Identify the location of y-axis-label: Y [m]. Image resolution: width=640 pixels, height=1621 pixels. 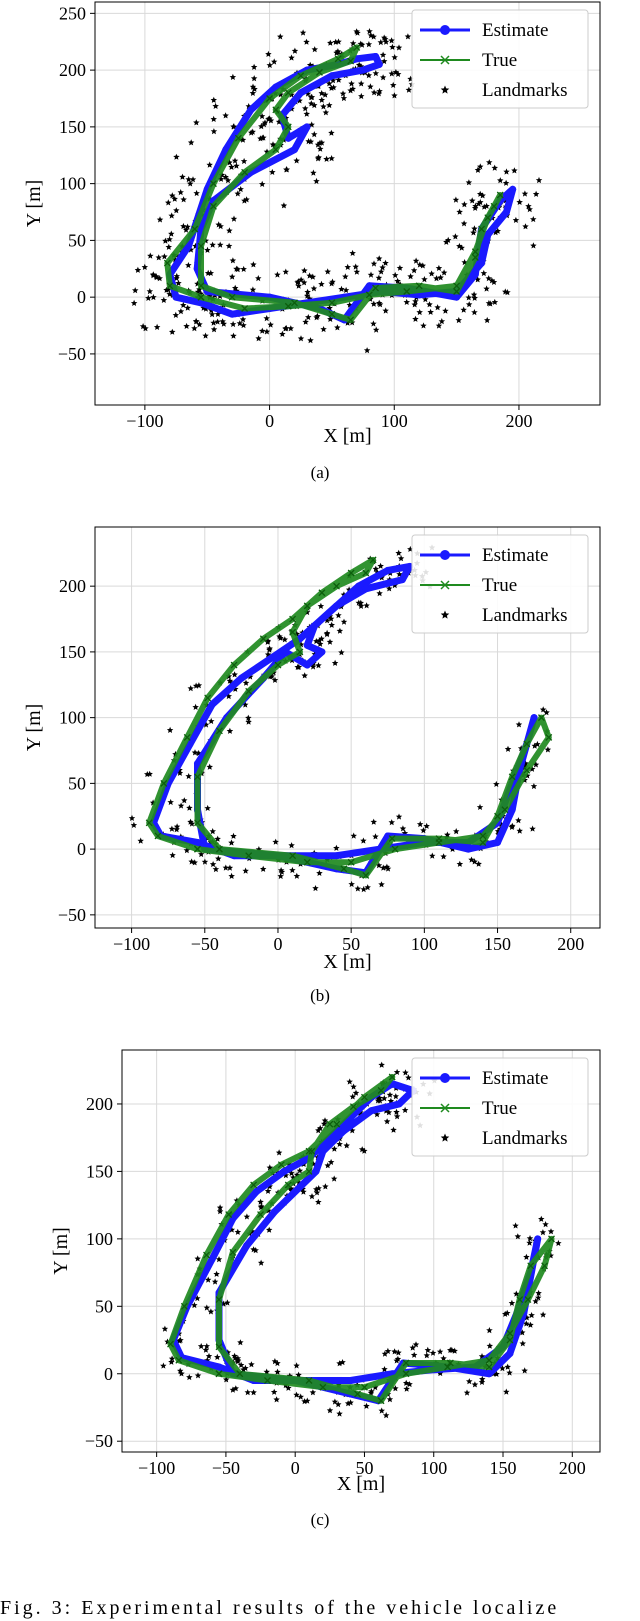
(34, 728).